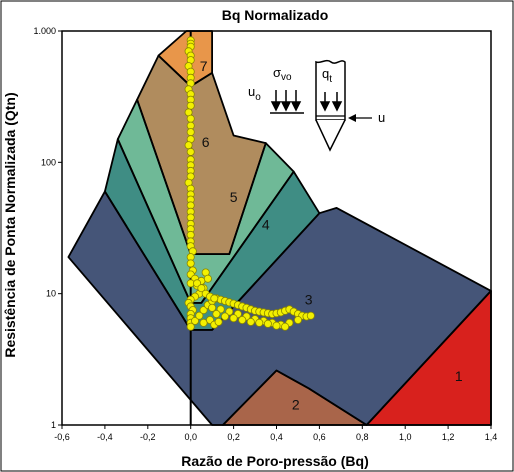 The width and height of the screenshot is (514, 472). I want to click on x-tick-label: 1,0, so click(405, 437).